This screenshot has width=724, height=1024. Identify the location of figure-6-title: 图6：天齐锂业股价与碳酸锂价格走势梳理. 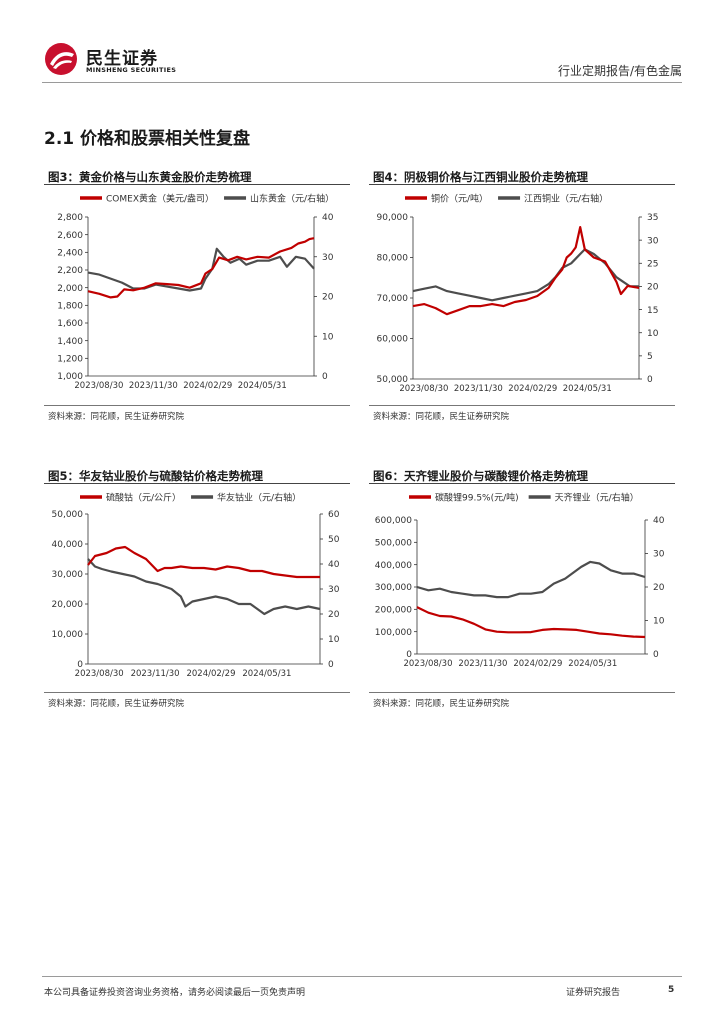
(480, 476).